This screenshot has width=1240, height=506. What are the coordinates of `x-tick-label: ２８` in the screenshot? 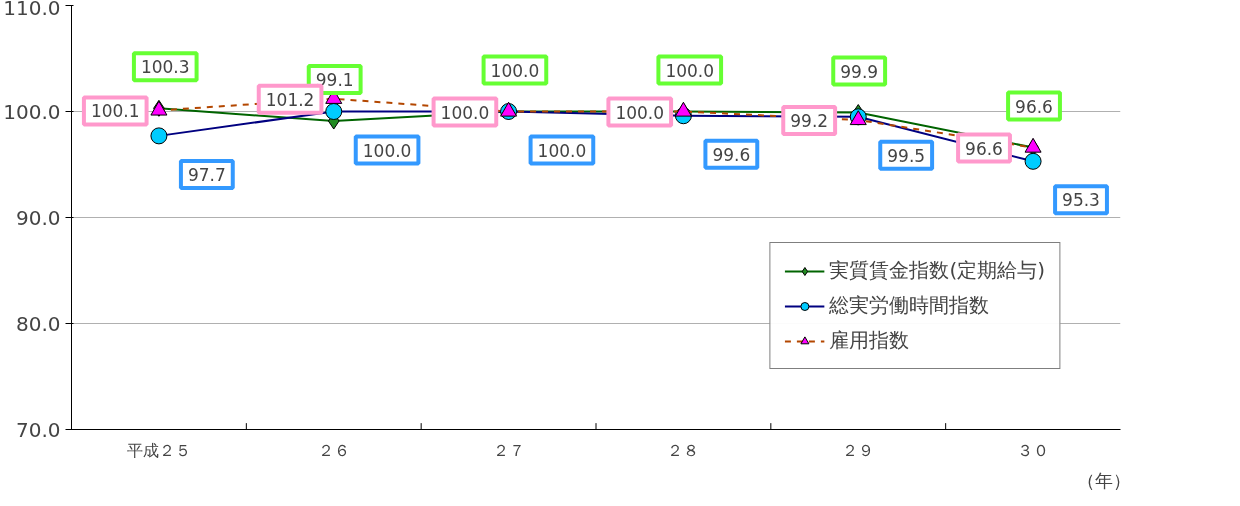 It's located at (683, 450).